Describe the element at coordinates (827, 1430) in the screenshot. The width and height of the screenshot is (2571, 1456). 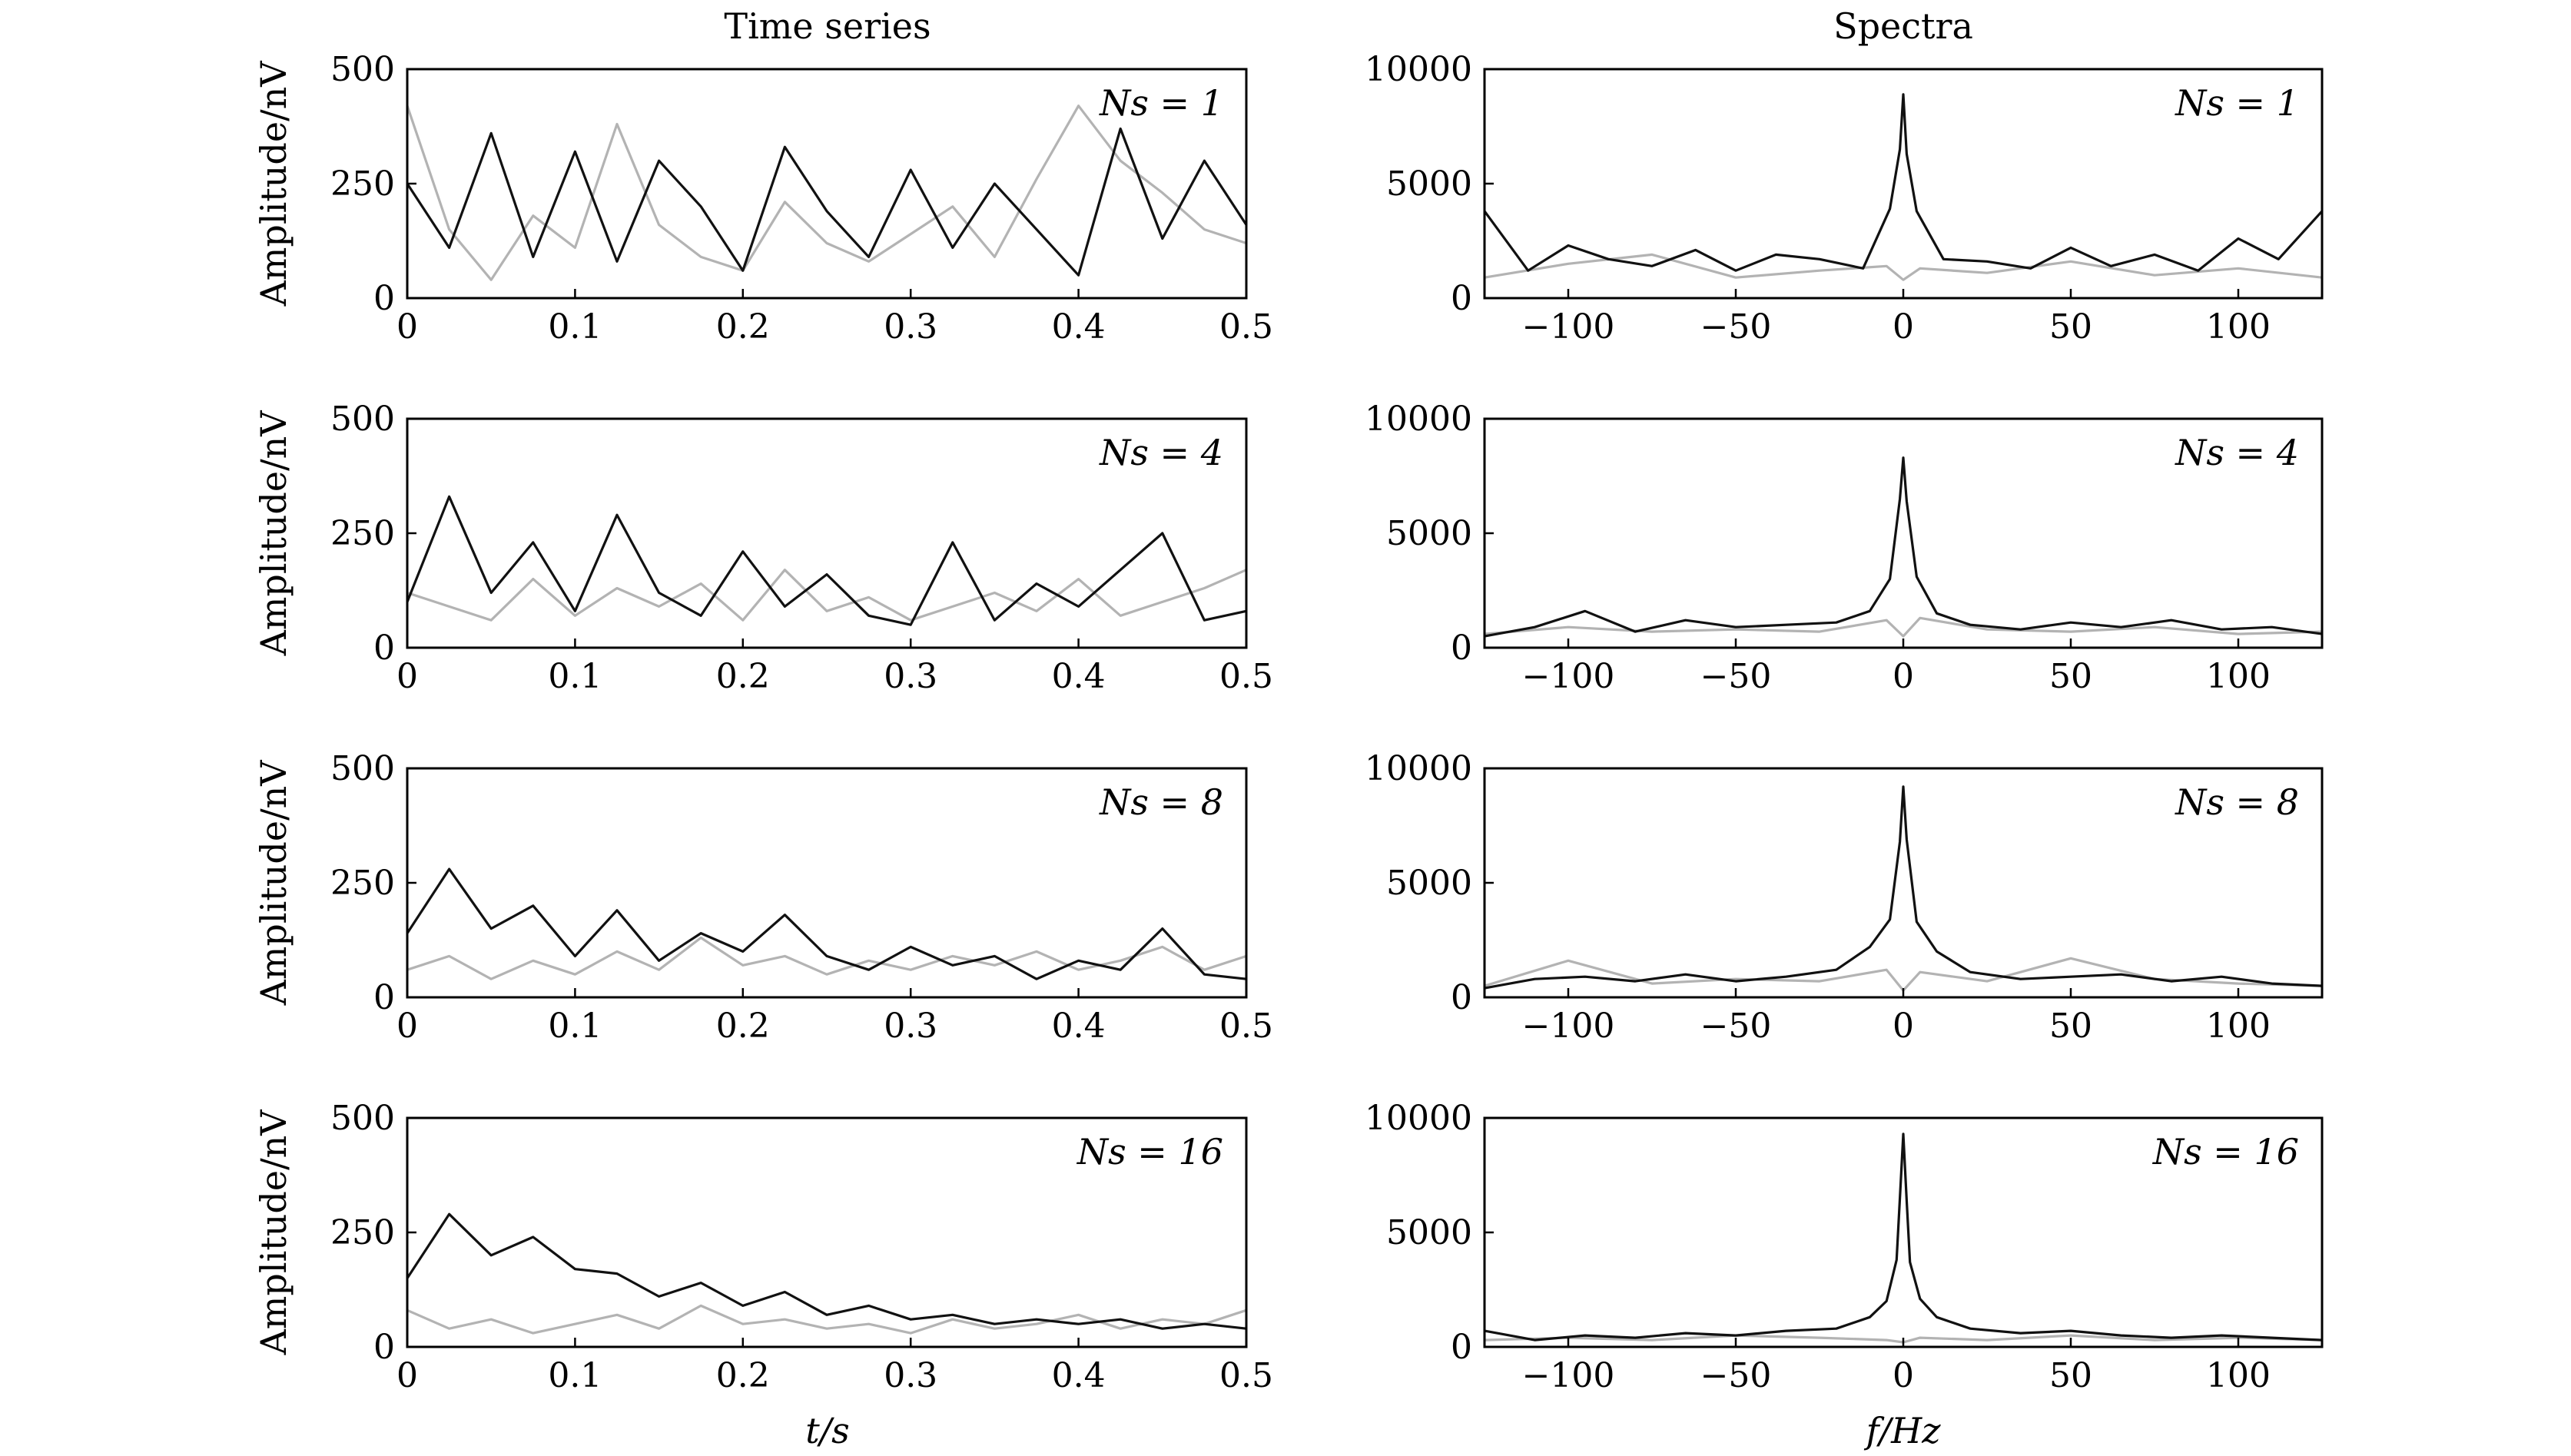
I see `time-xlabel: t/s` at that location.